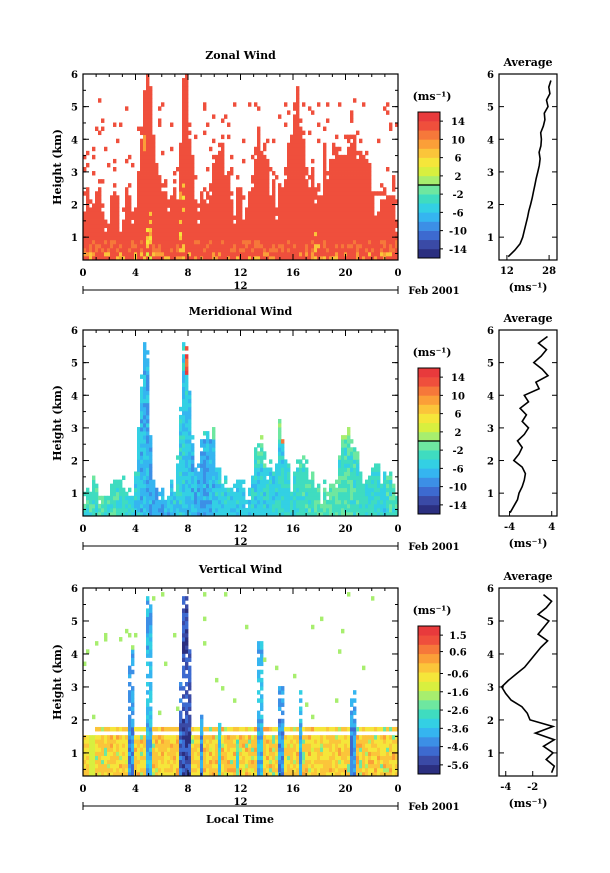 The image size is (610, 873). Describe the element at coordinates (240, 569) in the screenshot. I see `panel-title: Vertical Wind` at that location.